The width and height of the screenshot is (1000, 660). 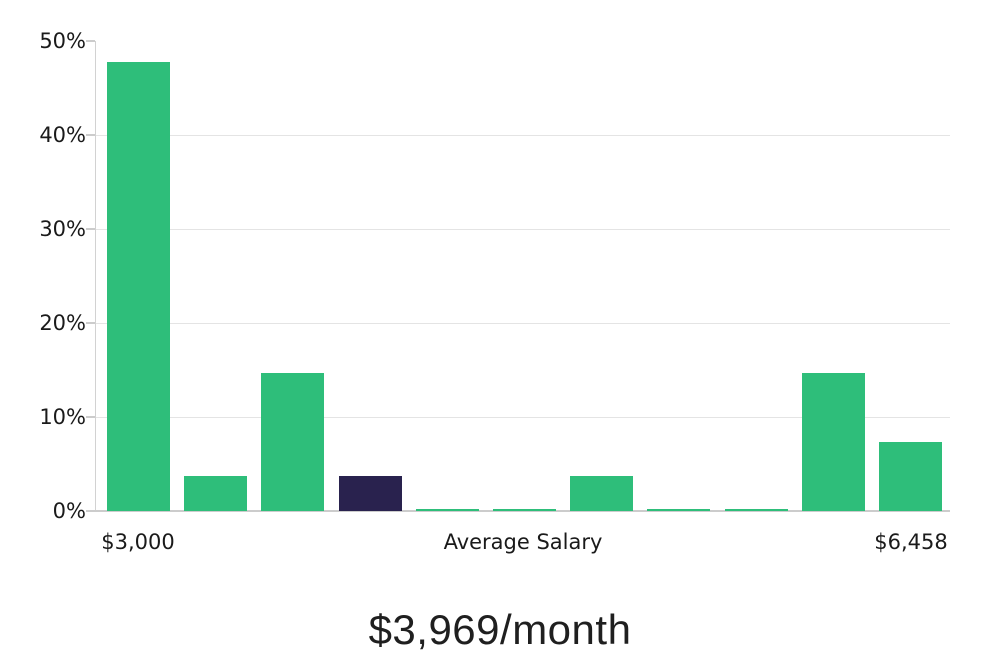 What do you see at coordinates (62, 41) in the screenshot?
I see `y-axis-tick-label-50%: 50%` at bounding box center [62, 41].